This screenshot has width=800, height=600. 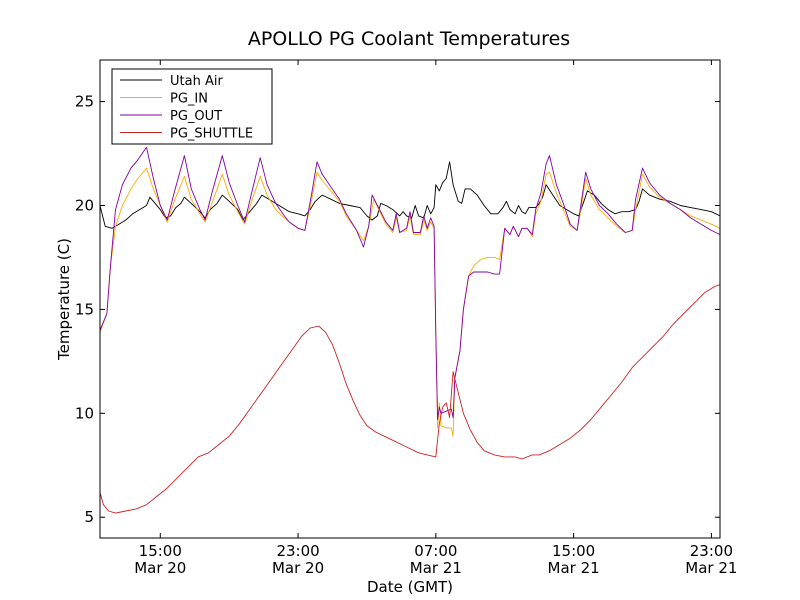 I want to click on legend-label: PG_IN, so click(x=189, y=99).